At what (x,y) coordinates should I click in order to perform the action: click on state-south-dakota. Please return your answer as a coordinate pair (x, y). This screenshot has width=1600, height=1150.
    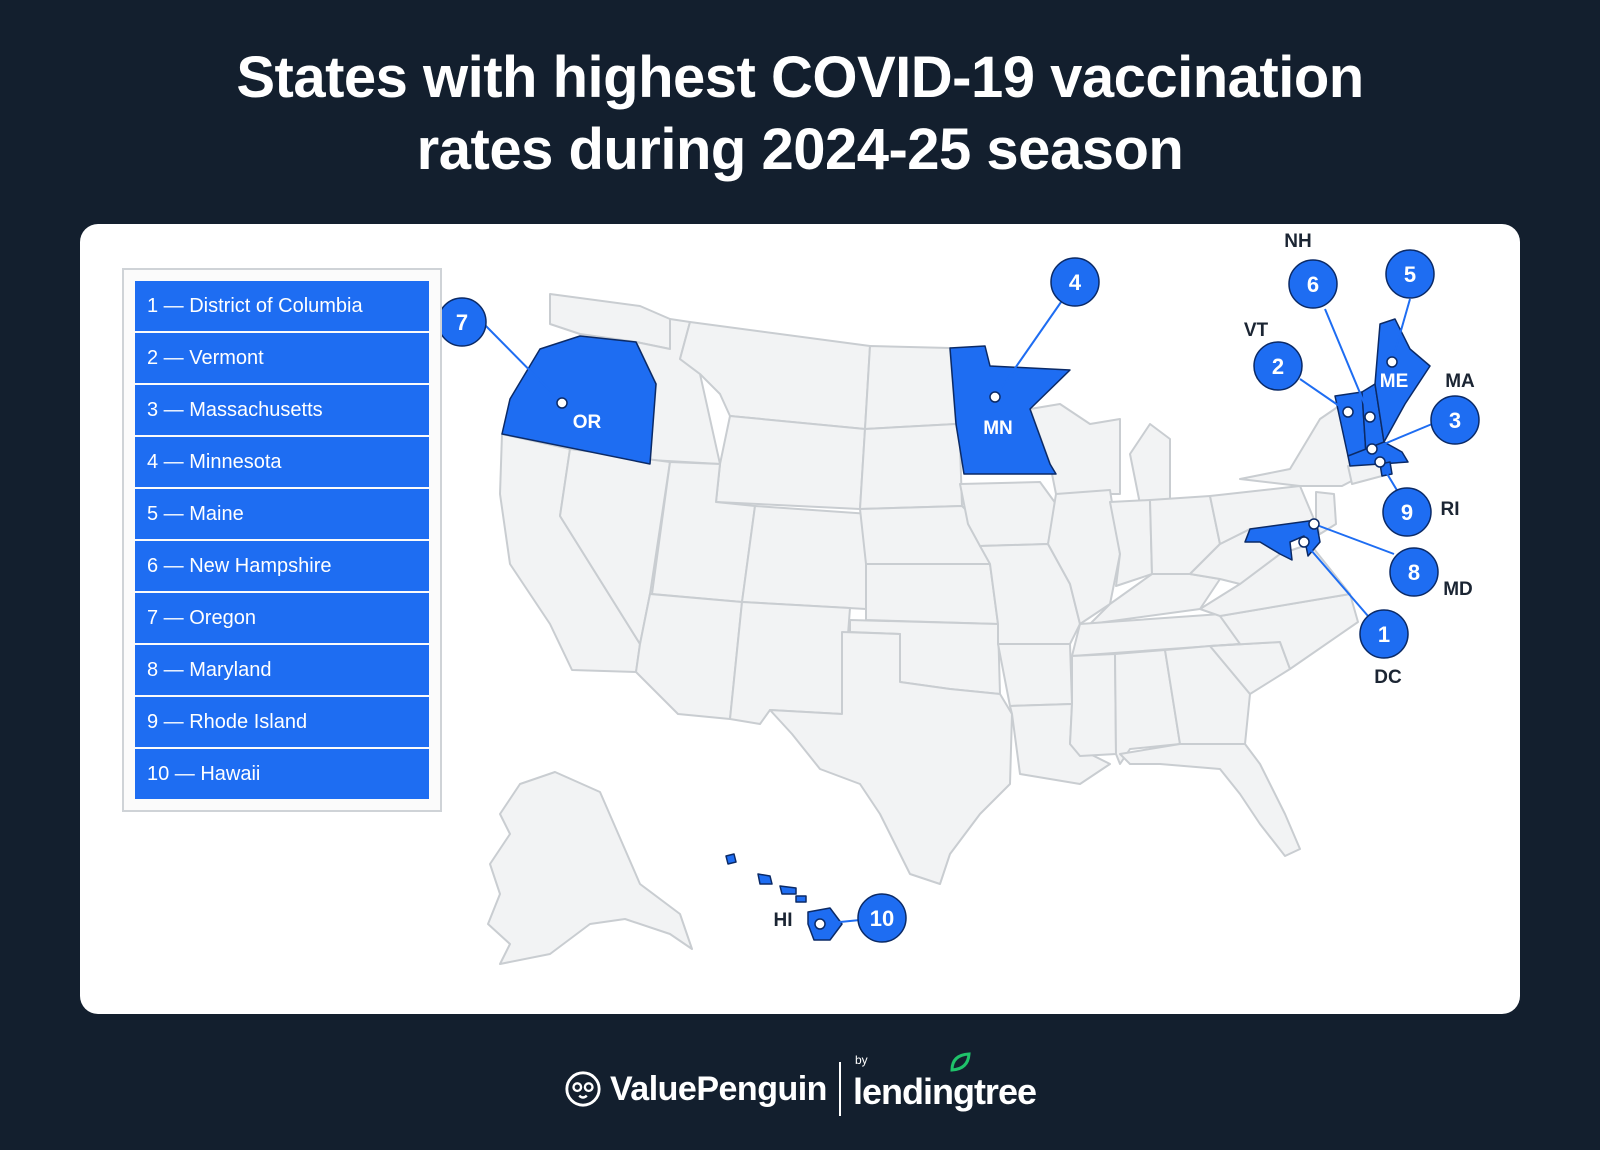
    Looking at the image, I should click on (911, 466).